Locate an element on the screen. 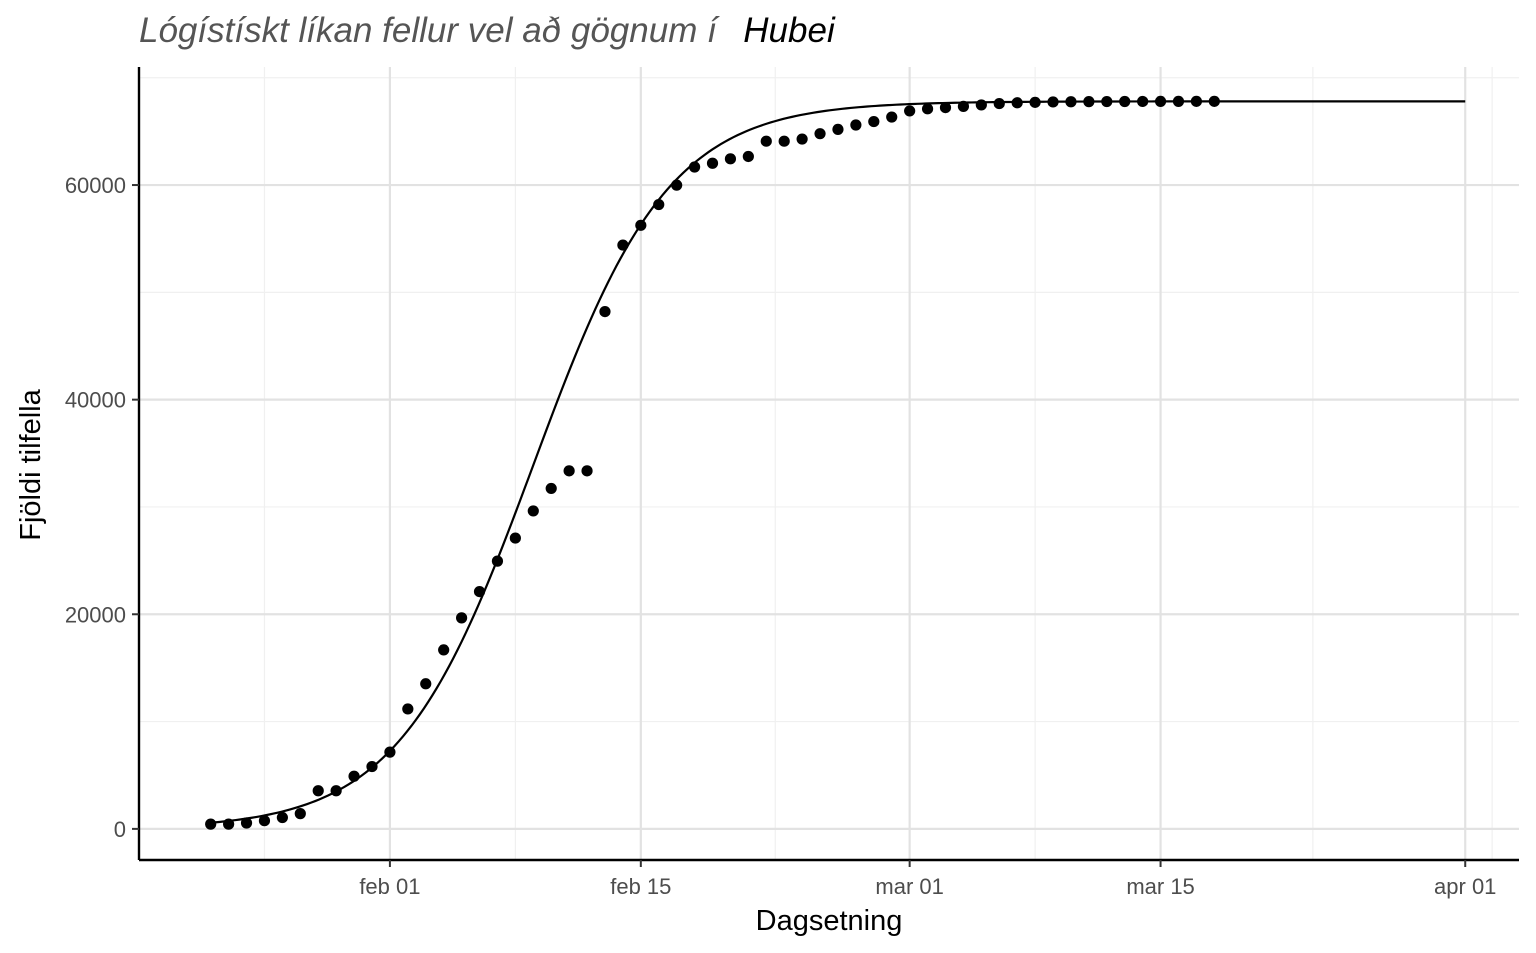 The height and width of the screenshot is (953, 1536). y-tick-label: 20000 is located at coordinates (95, 614).